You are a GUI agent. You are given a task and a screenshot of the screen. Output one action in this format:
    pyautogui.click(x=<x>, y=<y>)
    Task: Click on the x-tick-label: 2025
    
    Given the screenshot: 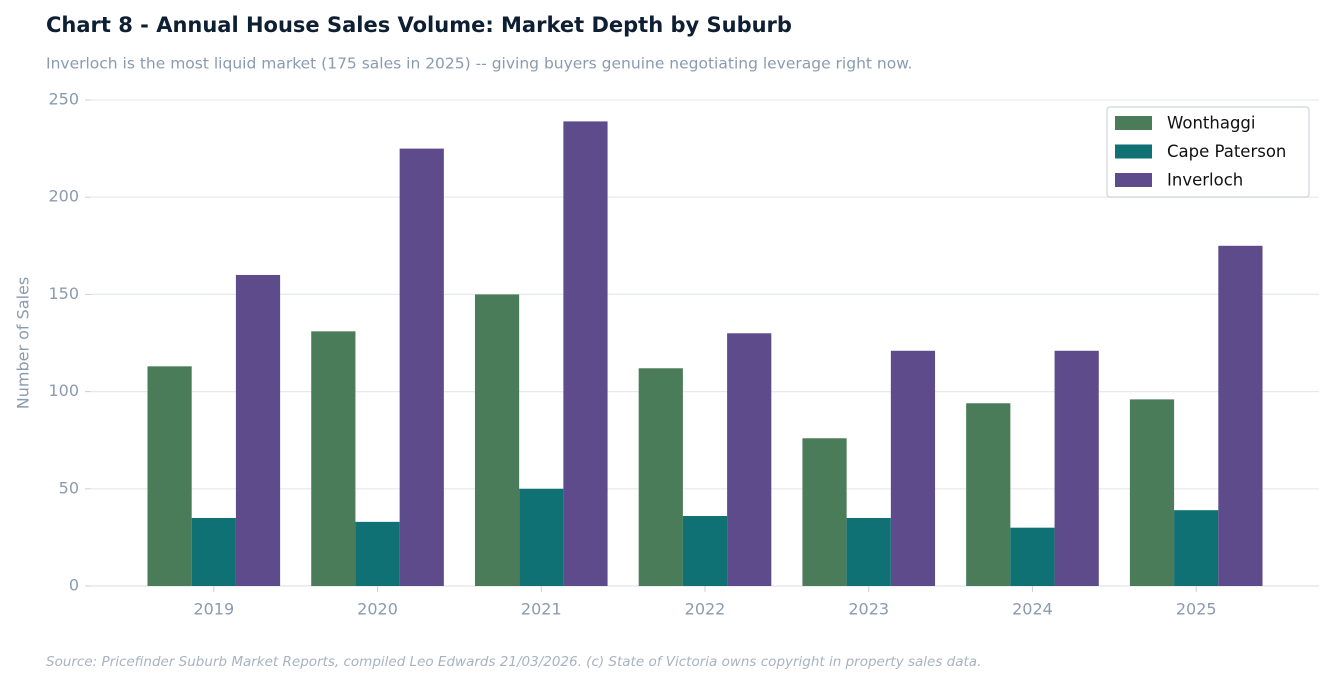 What is the action you would take?
    pyautogui.click(x=1196, y=609)
    